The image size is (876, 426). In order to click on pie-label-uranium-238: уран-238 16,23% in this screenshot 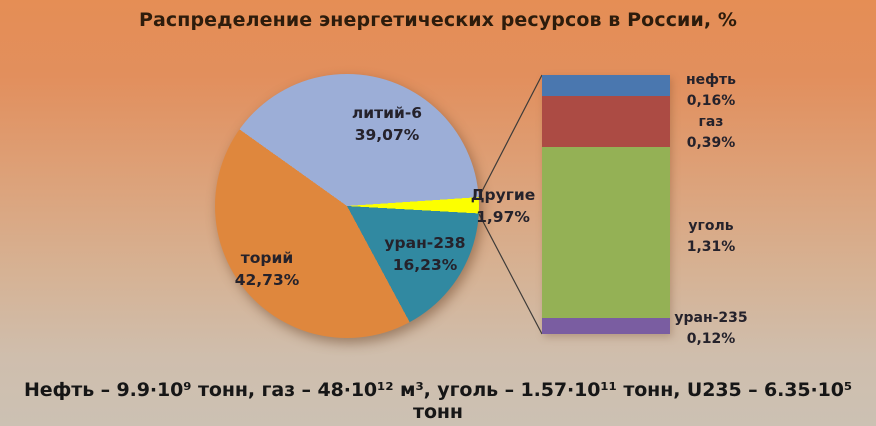, I will do `click(425, 254)`.